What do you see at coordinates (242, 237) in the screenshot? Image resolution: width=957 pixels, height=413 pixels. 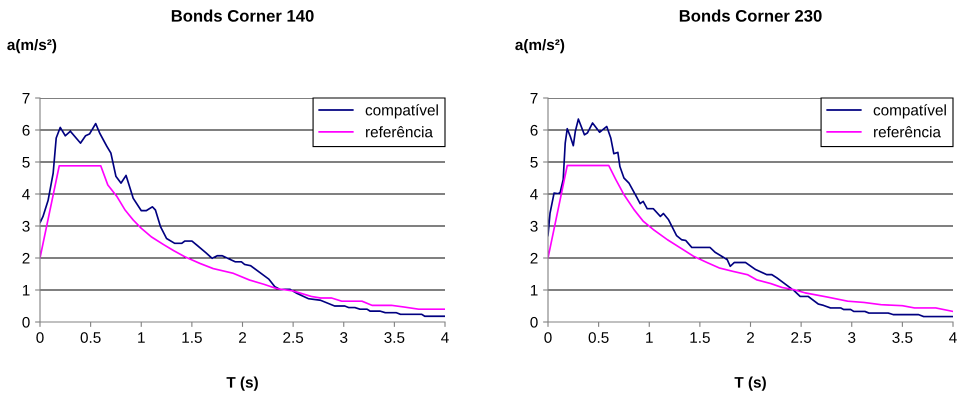 I see `line-series` at bounding box center [242, 237].